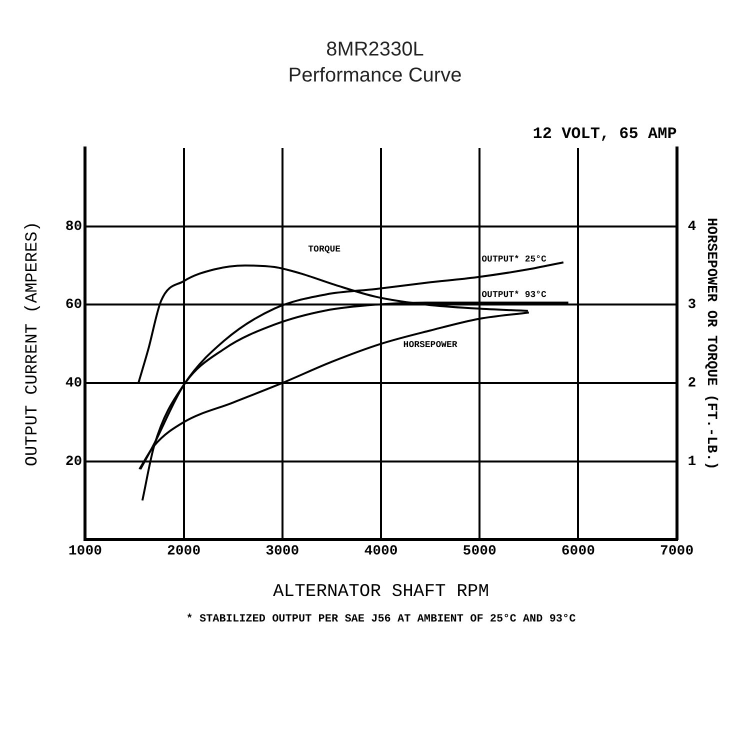  I want to click on x-tick-label: 2000, so click(183, 552).